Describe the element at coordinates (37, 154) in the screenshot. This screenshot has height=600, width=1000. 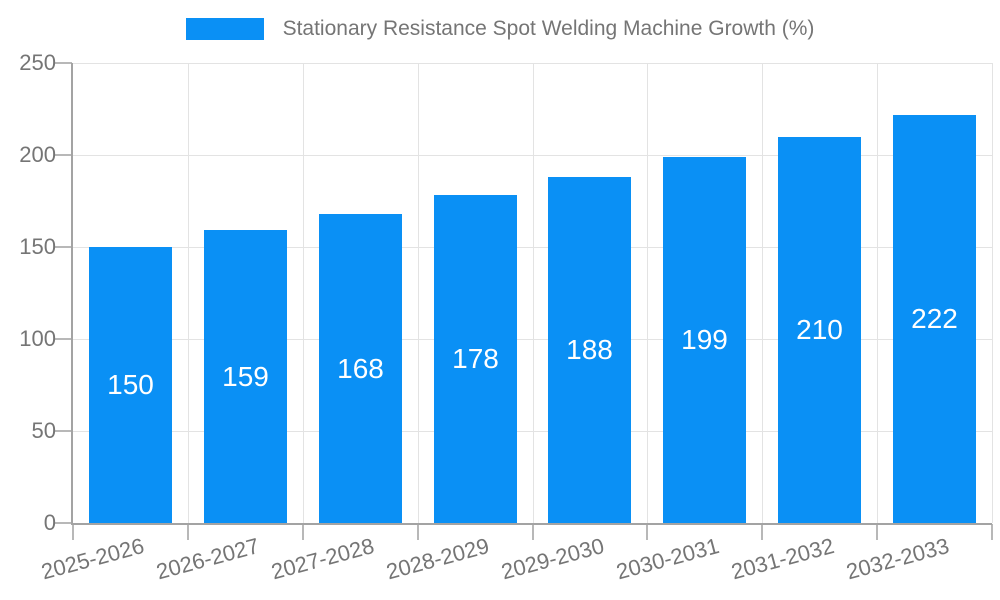
I see `y-axis-label: 200` at that location.